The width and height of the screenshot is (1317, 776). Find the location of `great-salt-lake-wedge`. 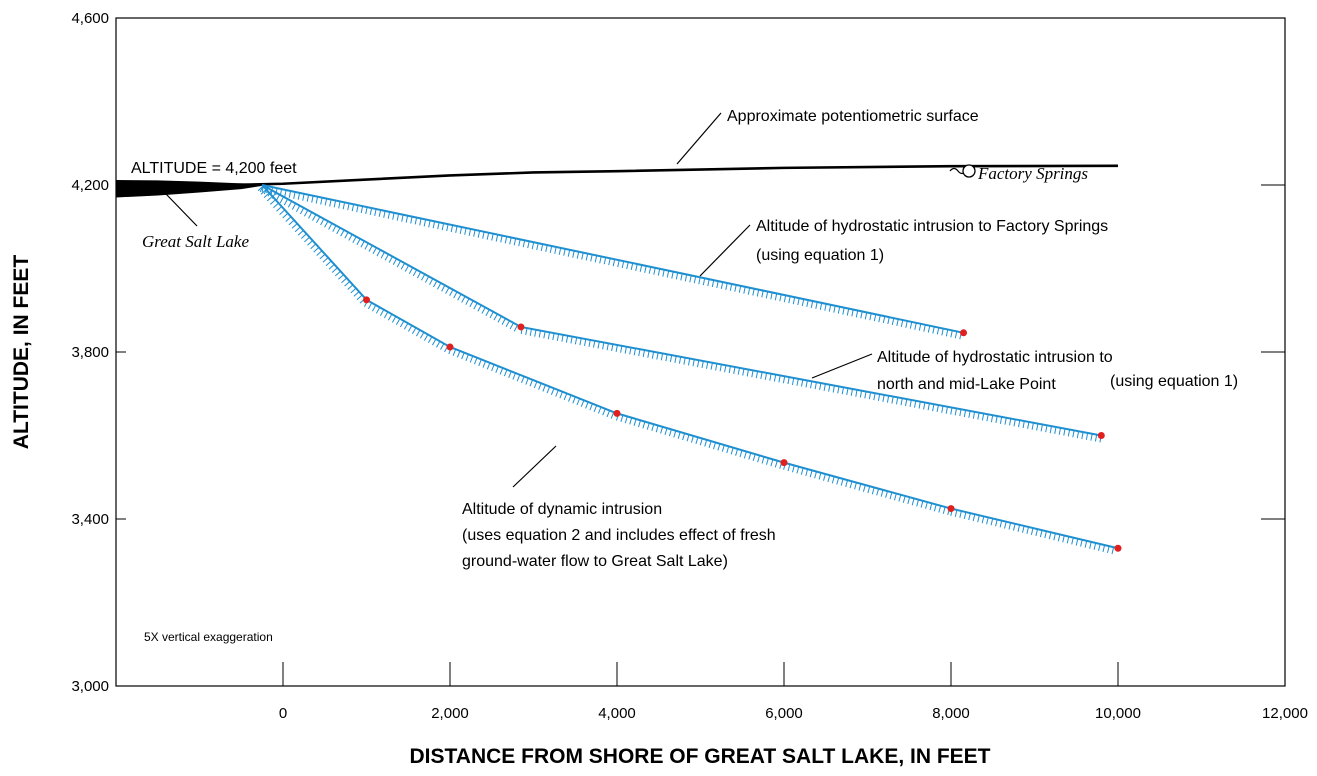

great-salt-lake-wedge is located at coordinates (189, 188).